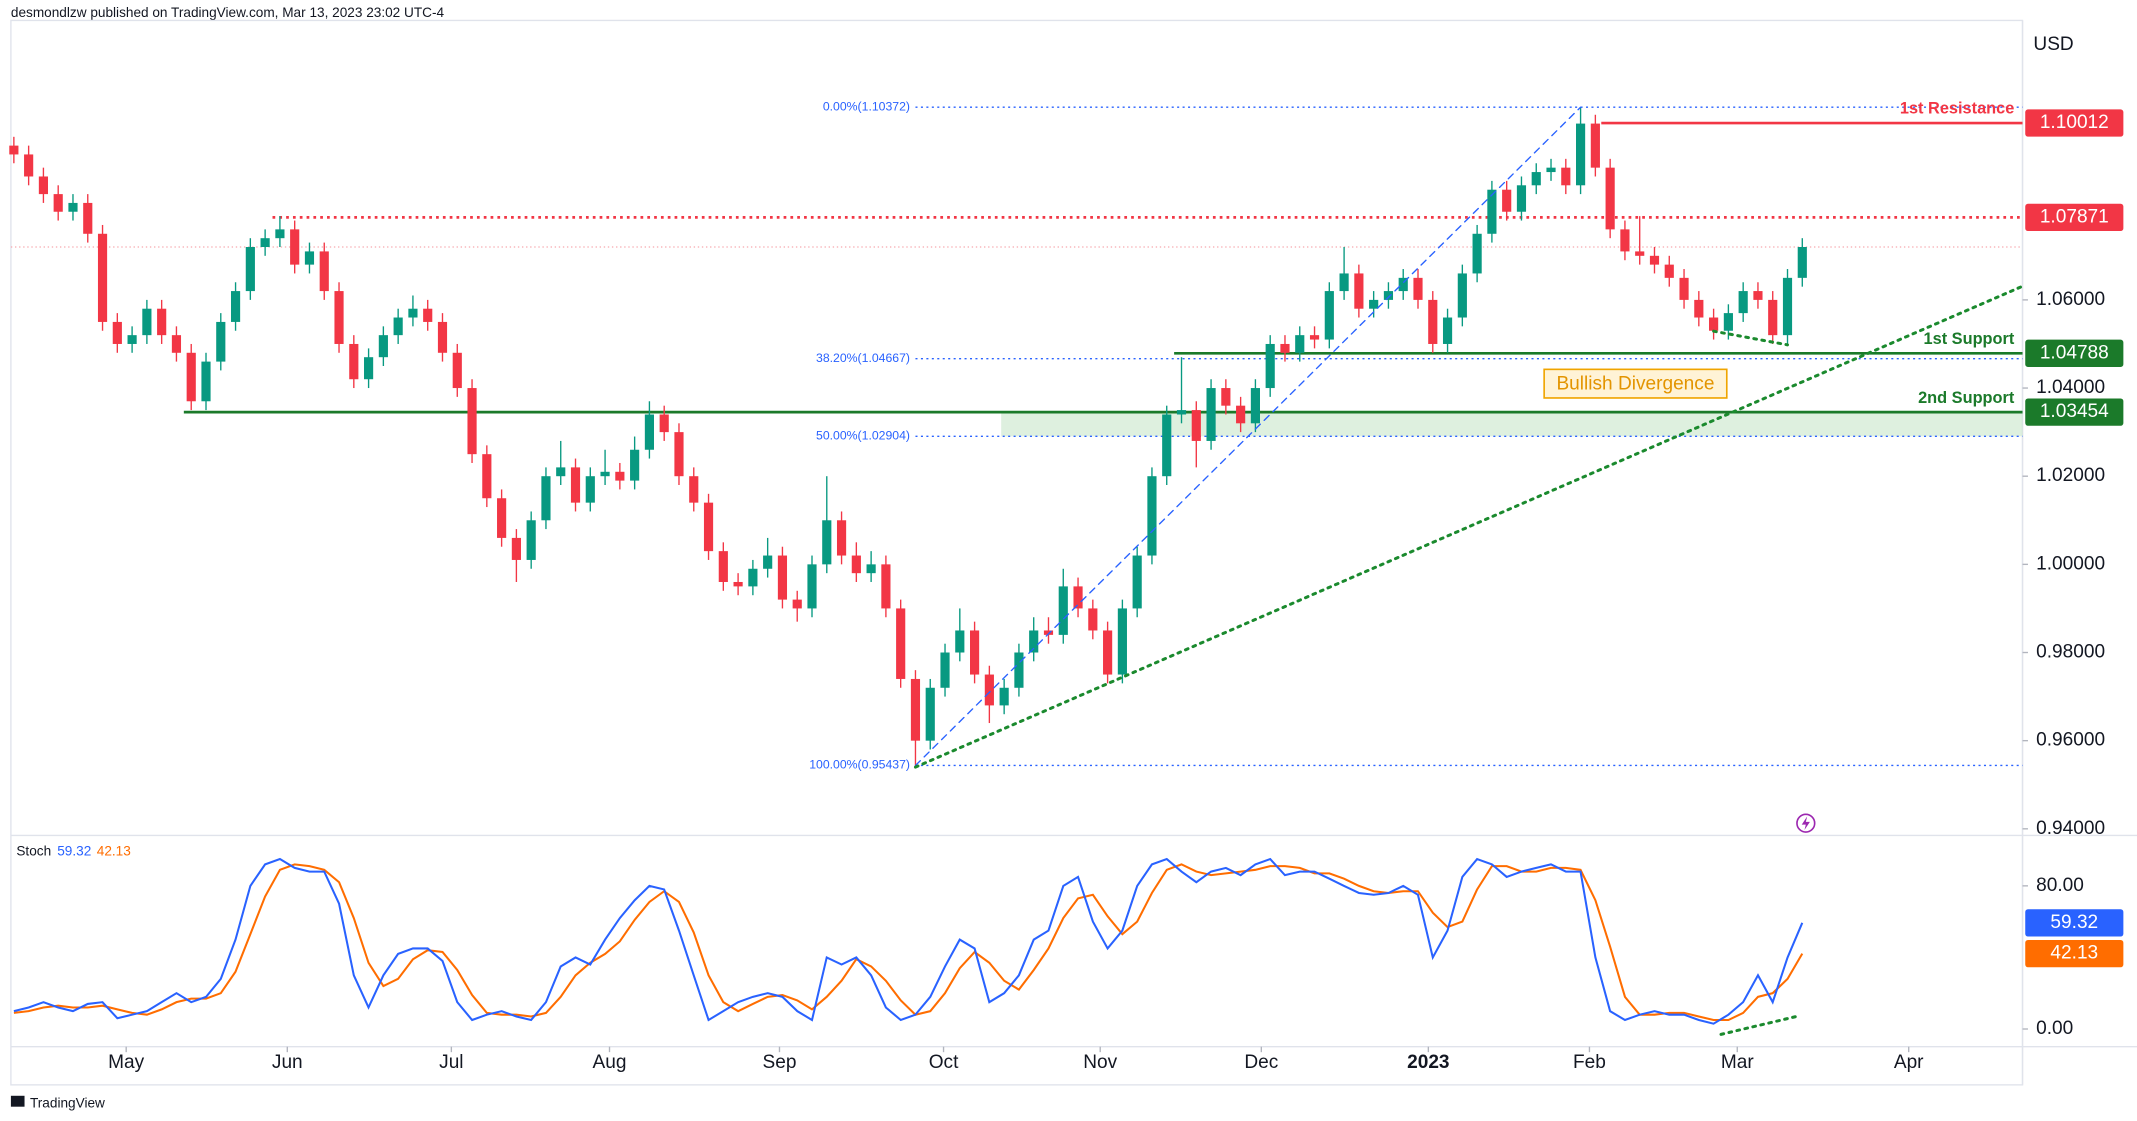  I want to click on level-price-label: 1.03454, so click(2074, 411).